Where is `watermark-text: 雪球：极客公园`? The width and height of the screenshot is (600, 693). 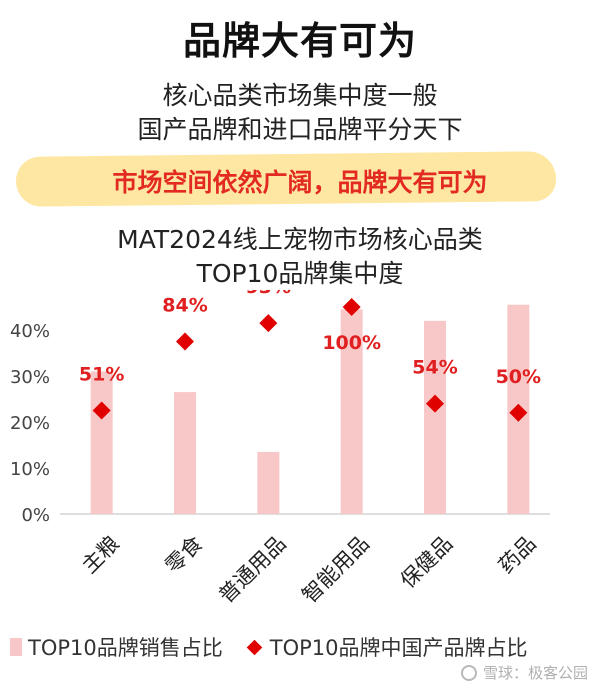 watermark-text: 雪球：极客公园 is located at coordinates (535, 673).